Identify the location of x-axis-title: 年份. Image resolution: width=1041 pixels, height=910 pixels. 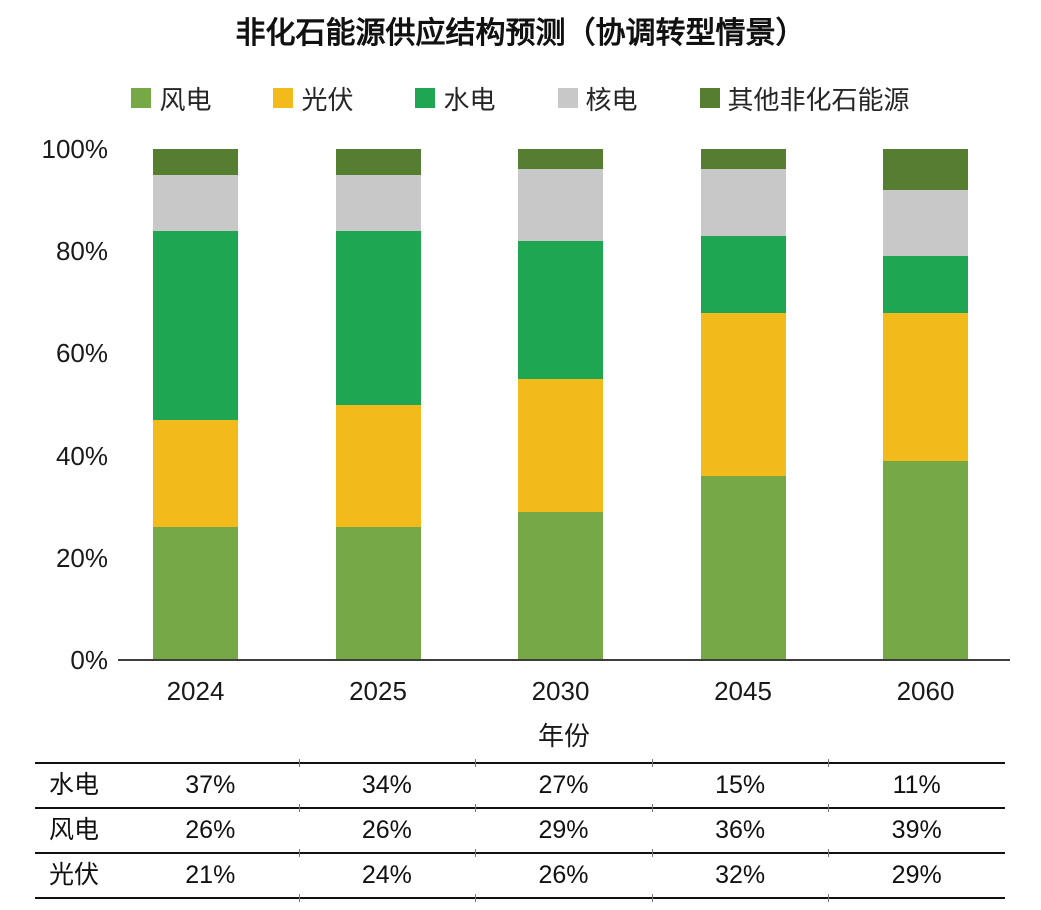
(563, 736).